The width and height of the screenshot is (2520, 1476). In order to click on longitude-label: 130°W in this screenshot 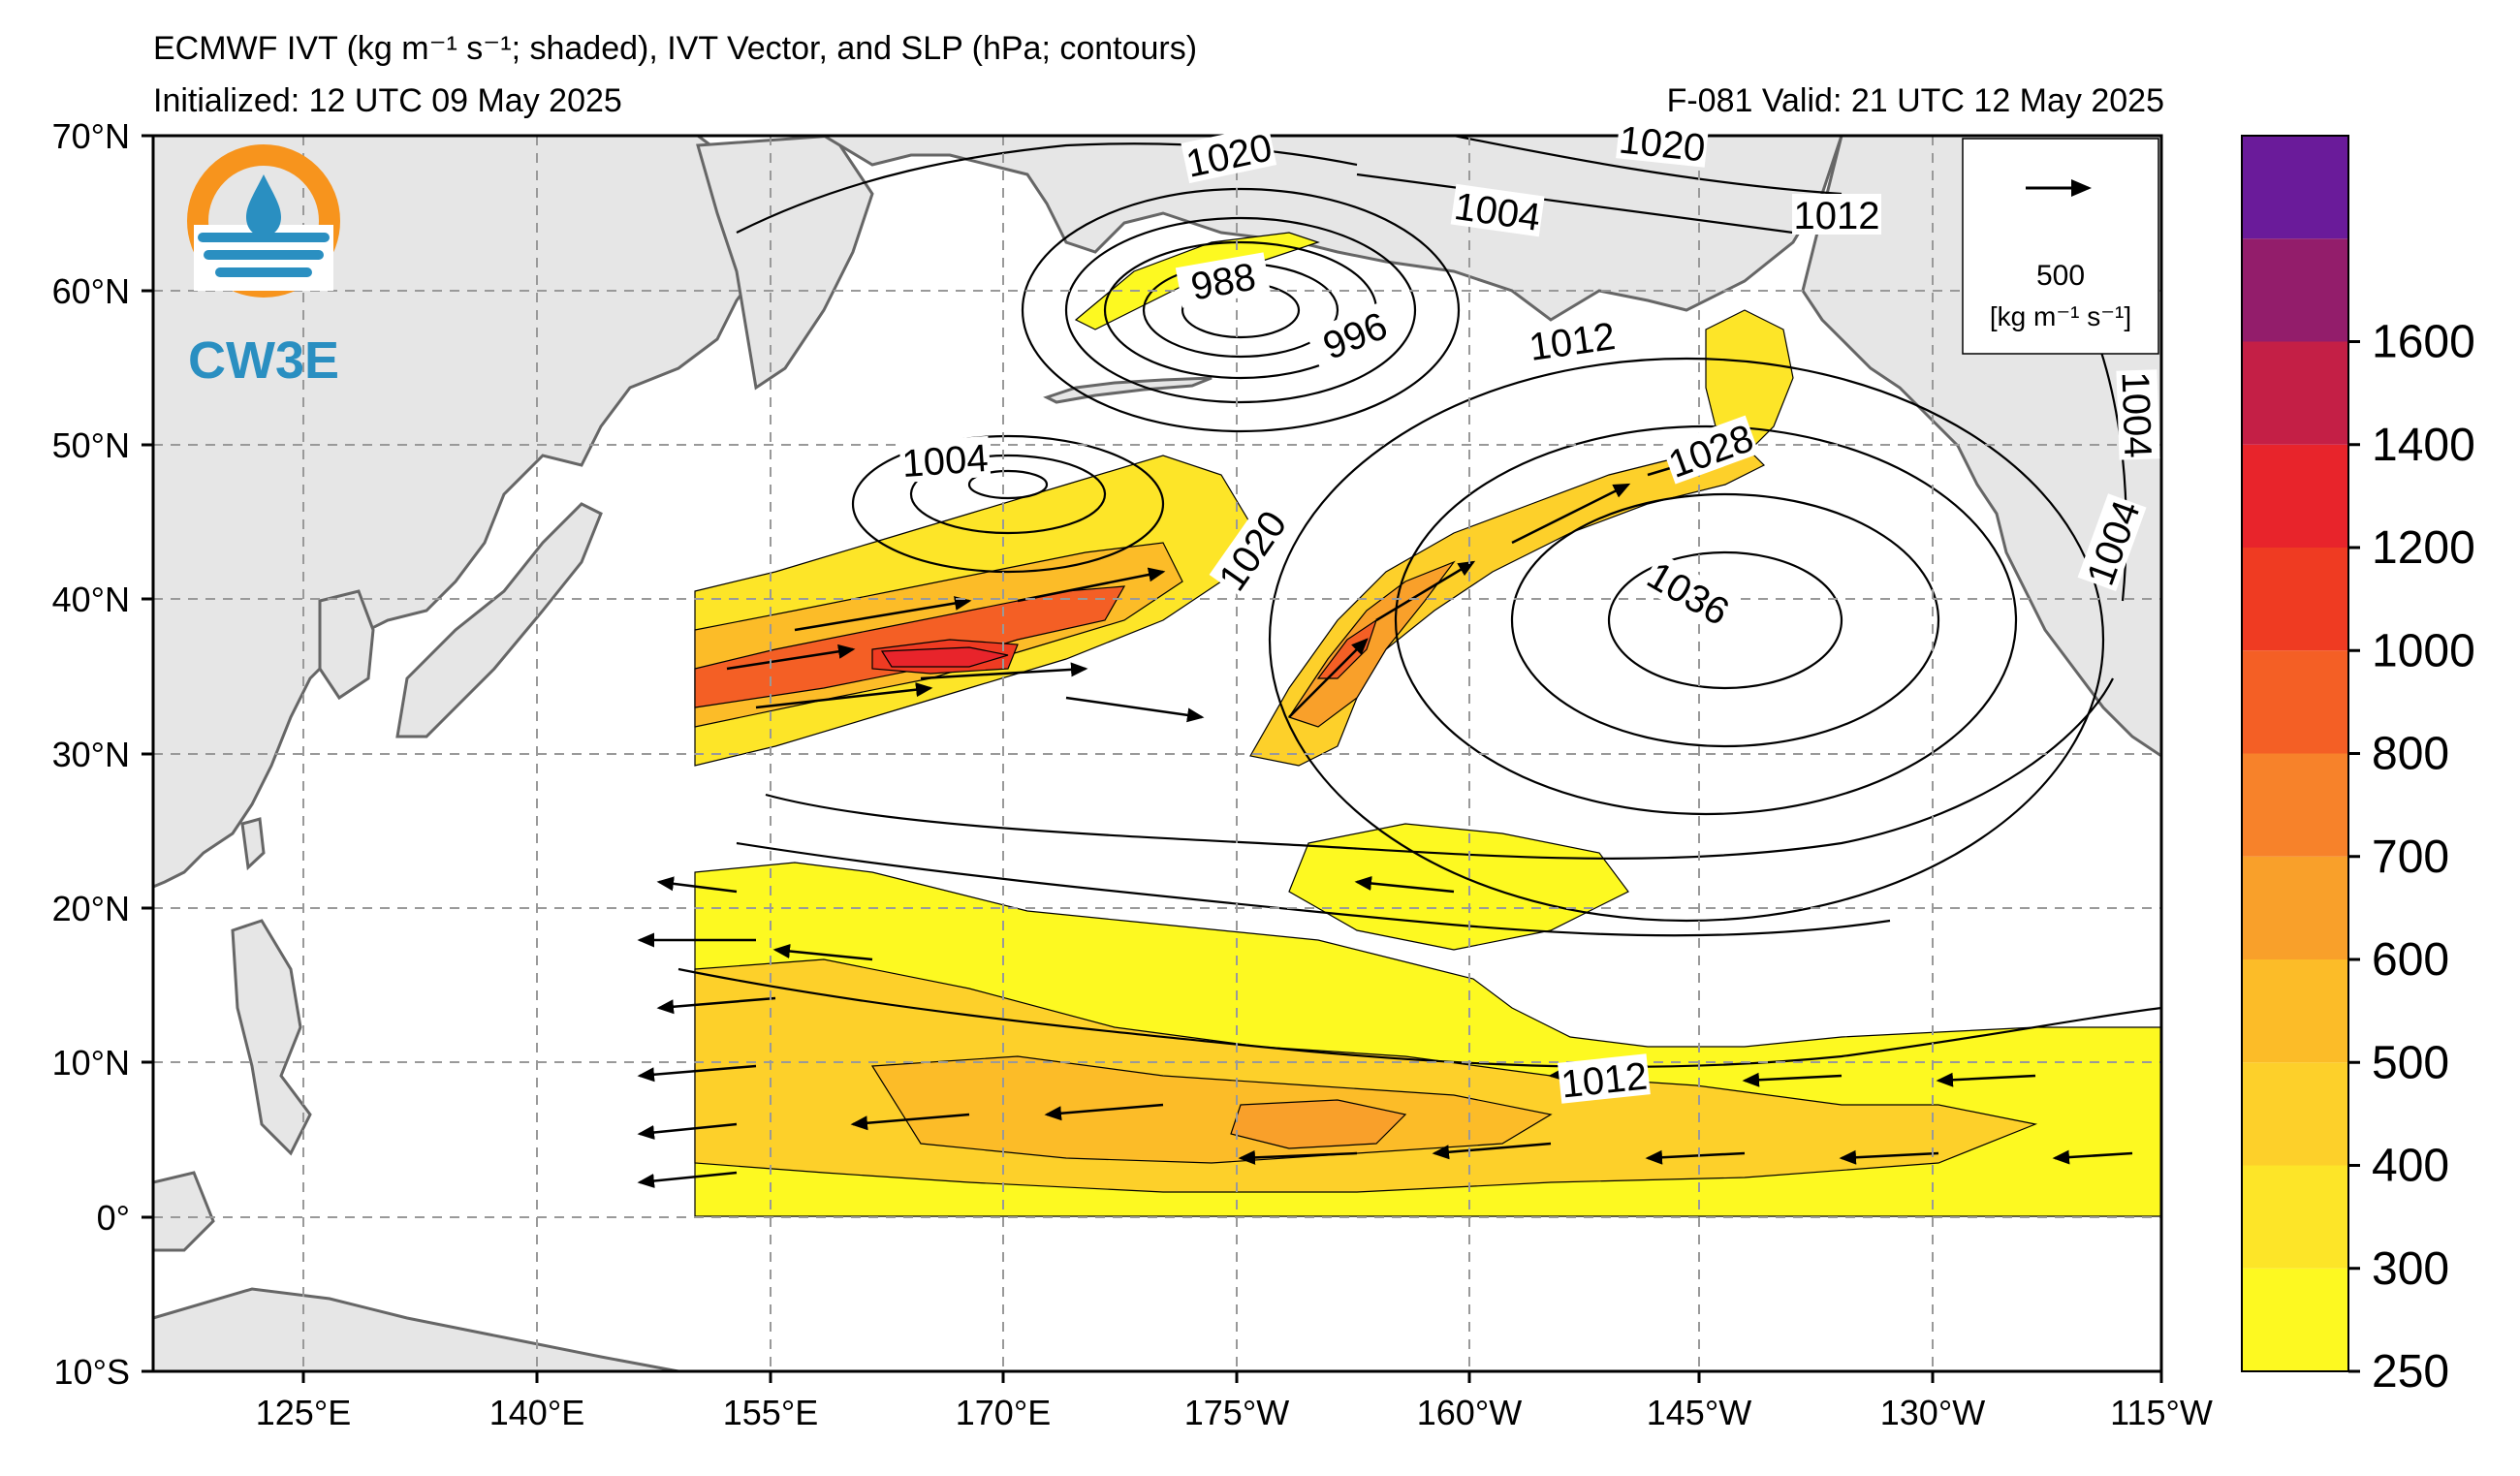, I will do `click(1933, 1412)`.